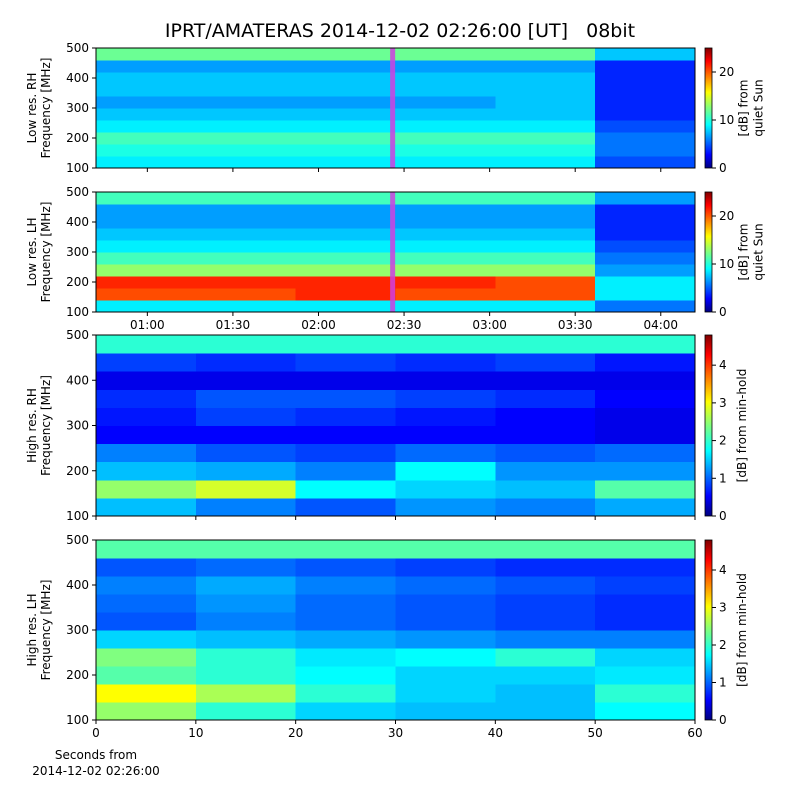 This screenshot has width=800, height=800. What do you see at coordinates (295, 733) in the screenshot?
I see `x-tick-label: 20` at bounding box center [295, 733].